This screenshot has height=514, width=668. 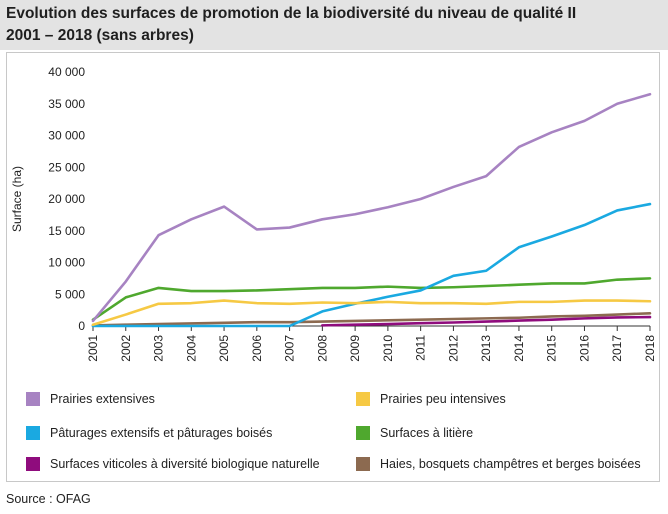 What do you see at coordinates (66, 72) in the screenshot?
I see `y-tick-label: 40 000` at bounding box center [66, 72].